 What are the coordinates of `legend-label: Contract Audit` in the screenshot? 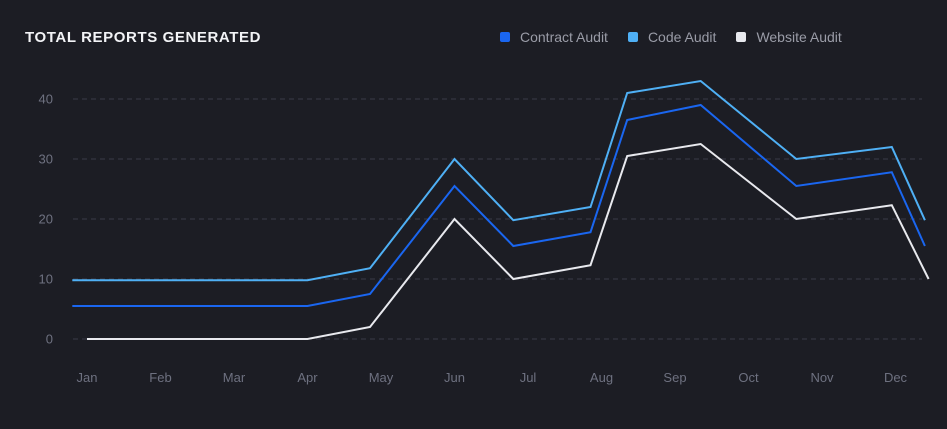 It's located at (564, 37).